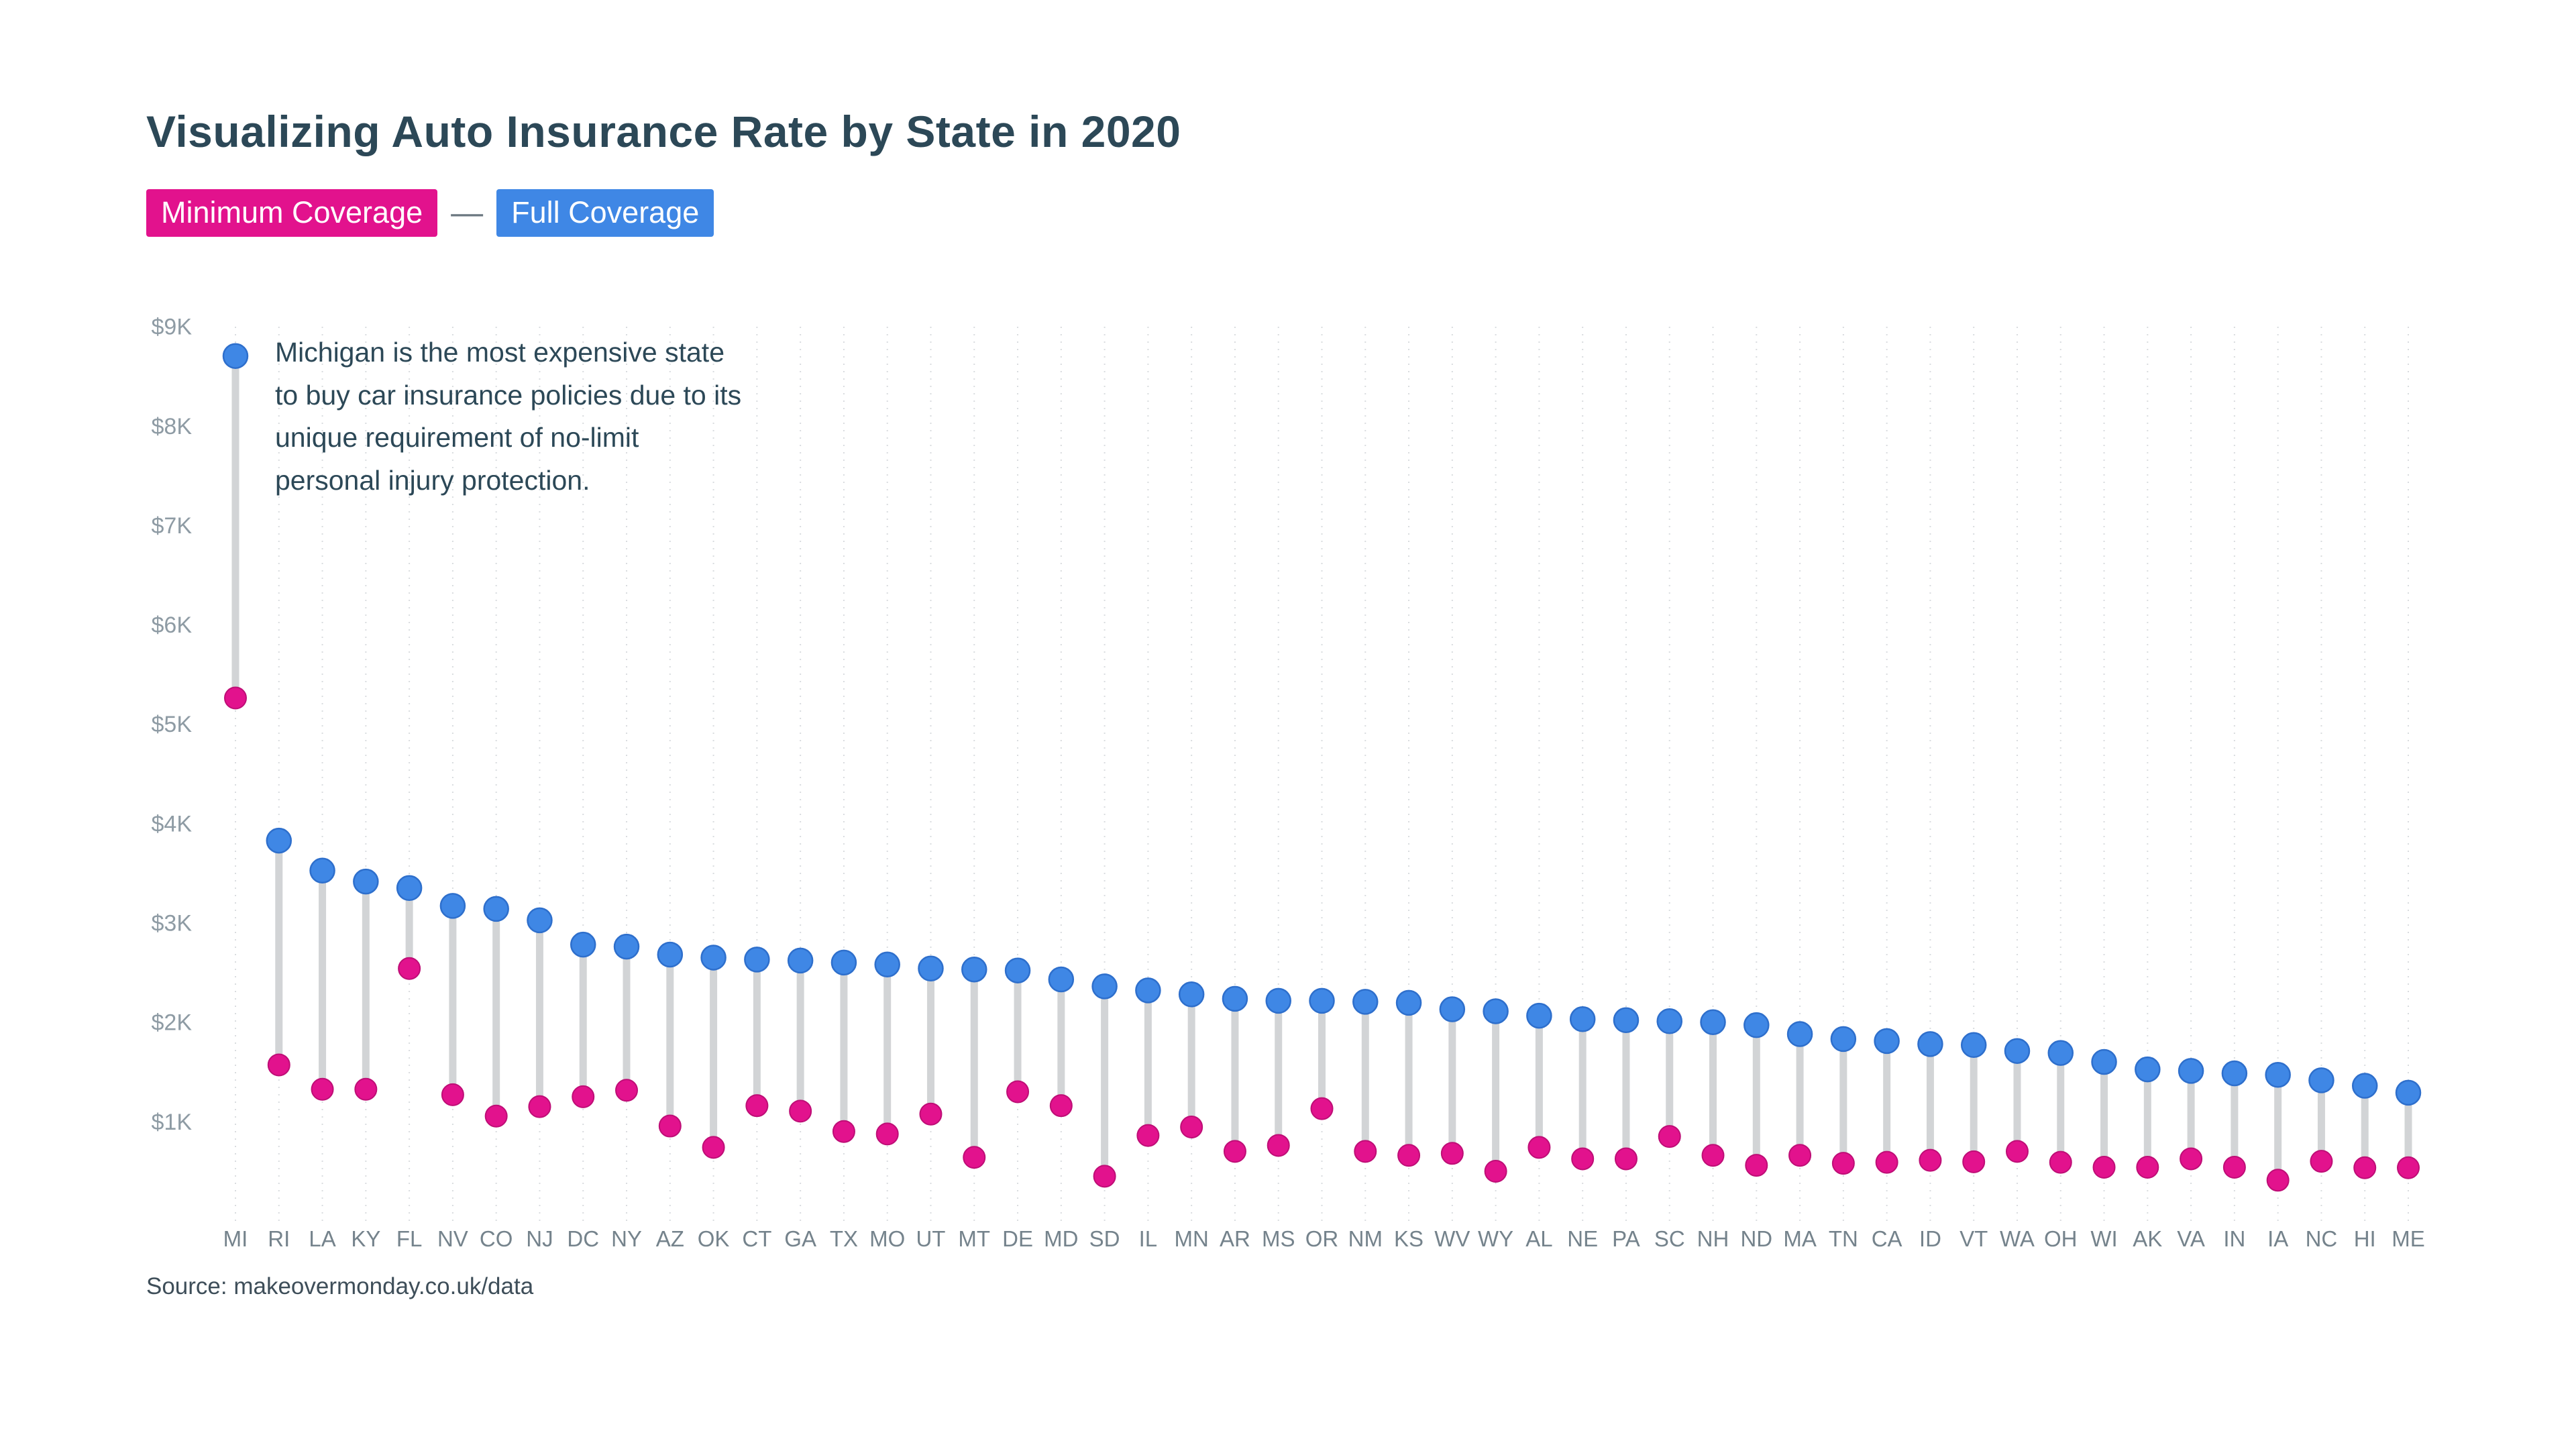 This screenshot has width=2576, height=1449. What do you see at coordinates (292, 213) in the screenshot?
I see `legend-minimum-coverage: Minimum Coverage` at bounding box center [292, 213].